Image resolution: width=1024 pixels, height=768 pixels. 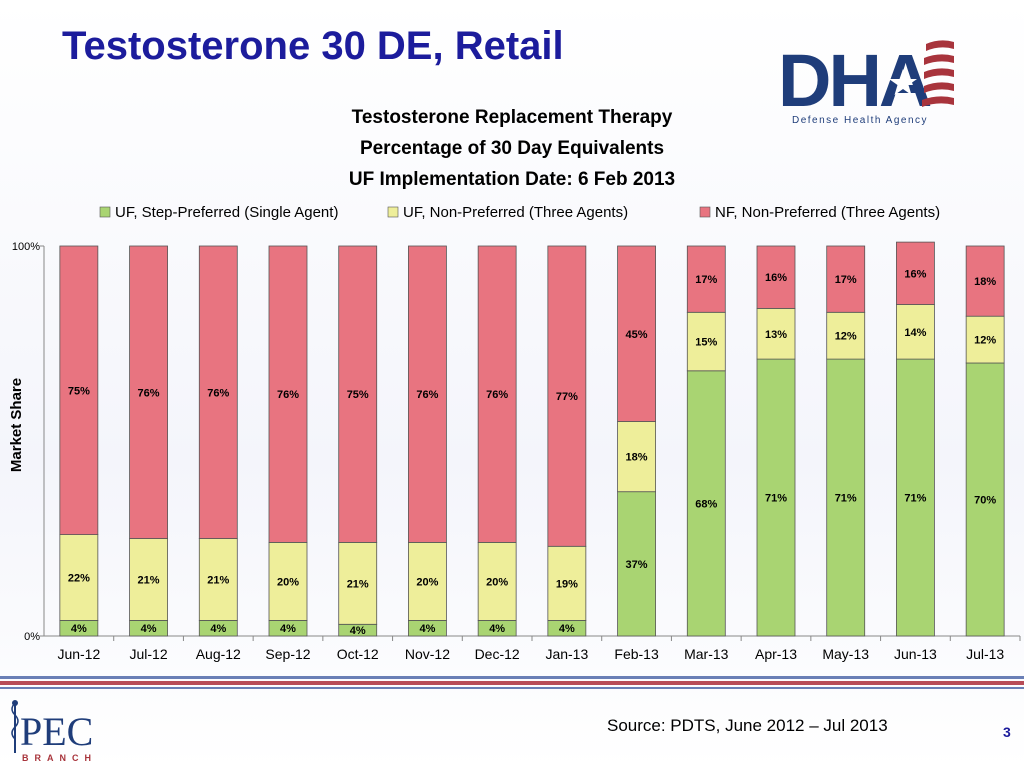 I want to click on data-label: 77%, so click(x=567, y=397).